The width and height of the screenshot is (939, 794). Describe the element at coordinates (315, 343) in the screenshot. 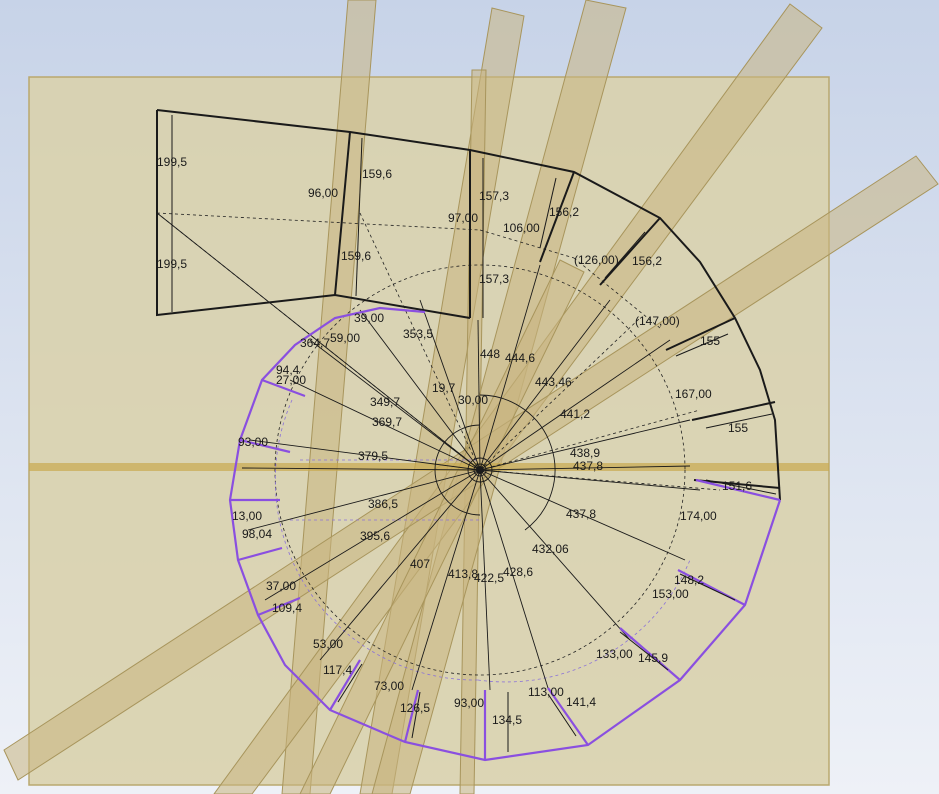

I see `dimension-label: 364,7` at that location.